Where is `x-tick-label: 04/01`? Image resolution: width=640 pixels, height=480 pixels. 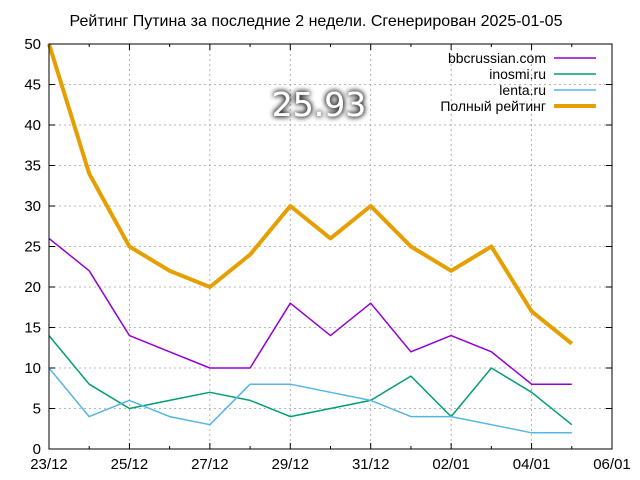
x-tick-label: 04/01 is located at coordinates (532, 464).